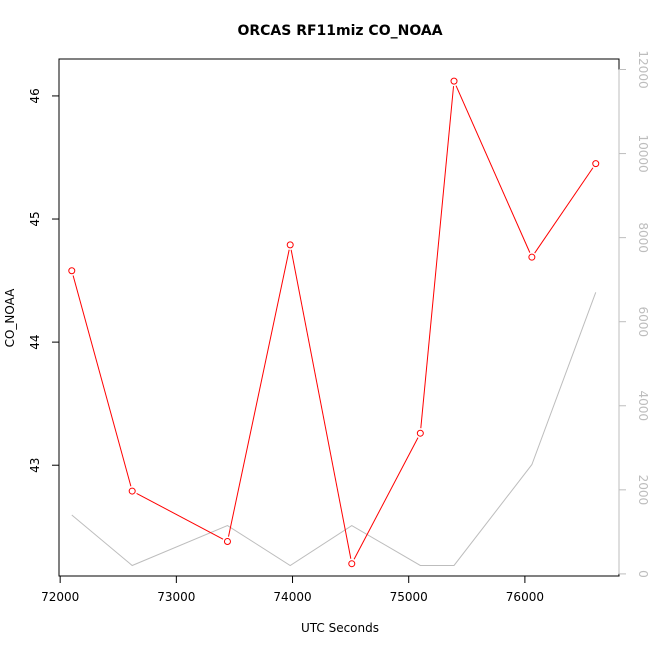 This screenshot has width=650, height=650. What do you see at coordinates (35, 218) in the screenshot?
I see `y-tick-label: 45` at bounding box center [35, 218].